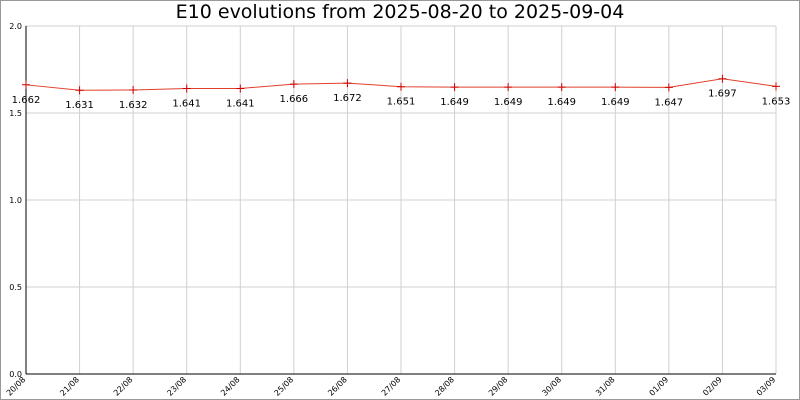  I want to click on value-label: 1.697, so click(722, 94).